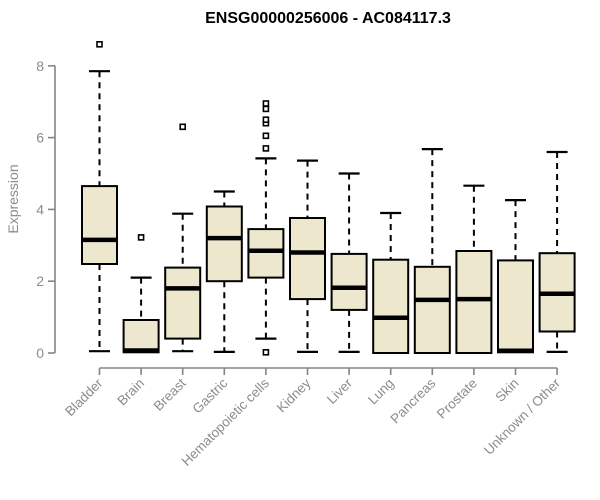 The height and width of the screenshot is (500, 600). I want to click on y-tick-label: 8, so click(40, 66).